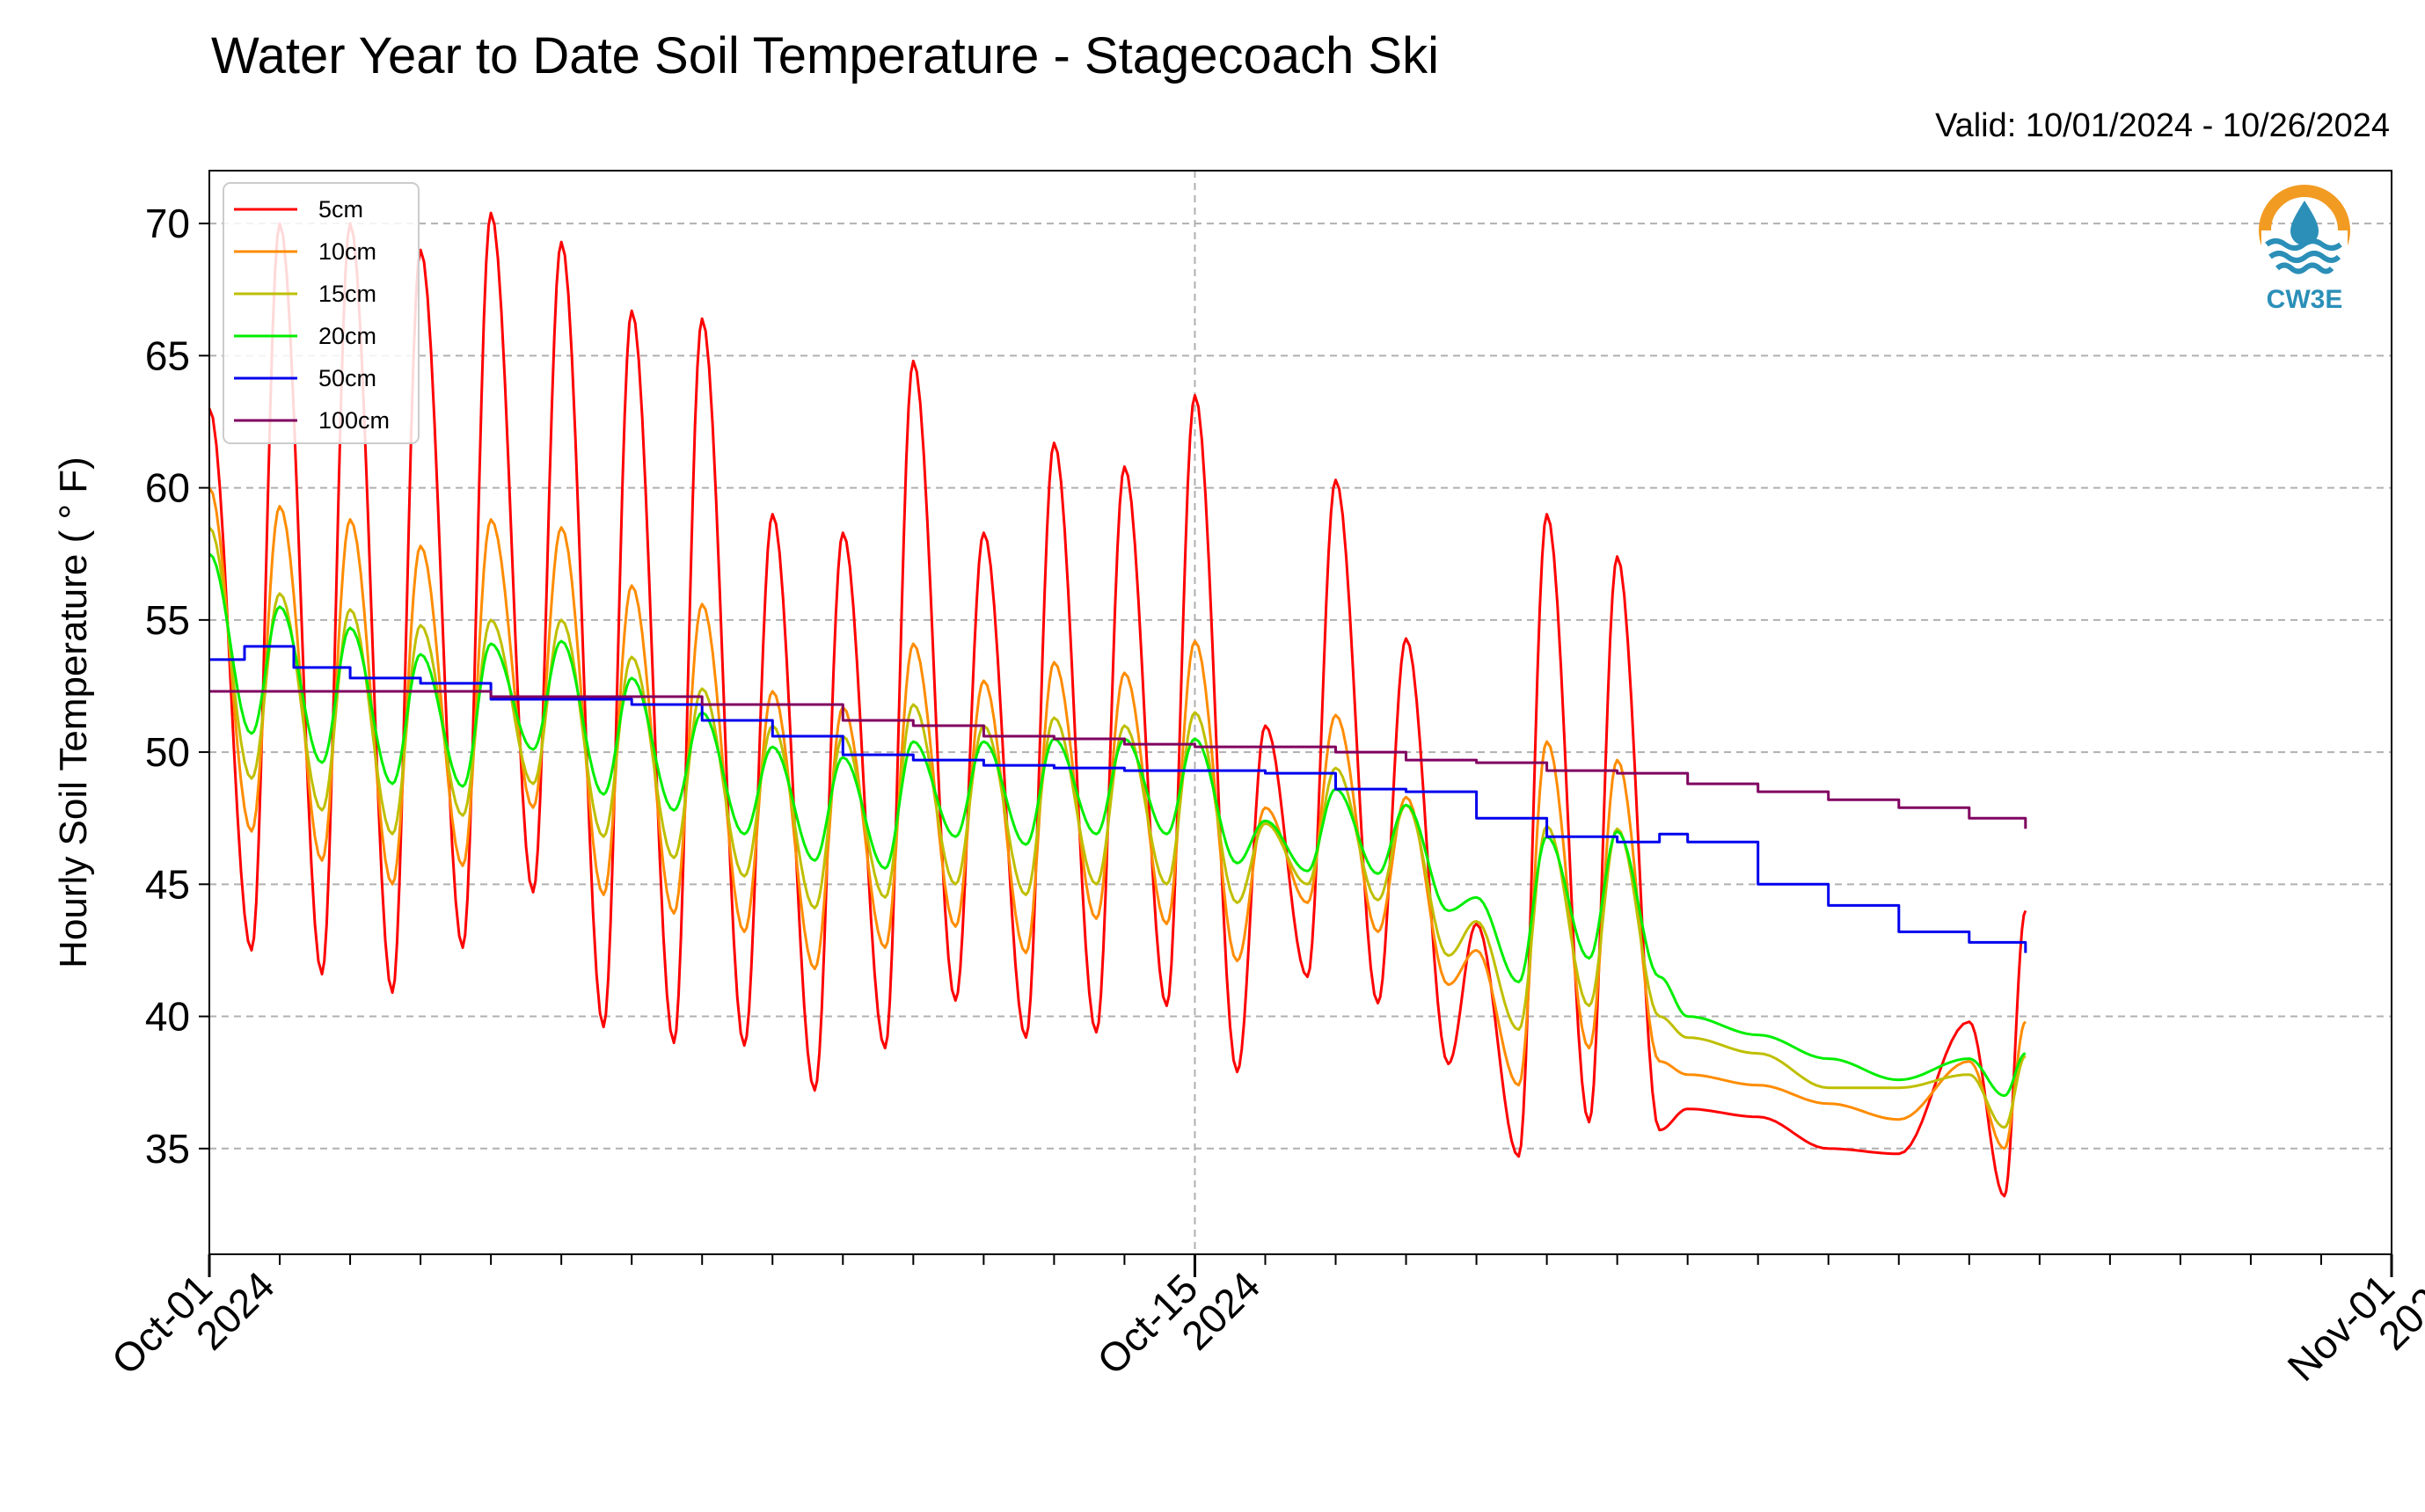 This screenshot has width=2425, height=1512. What do you see at coordinates (347, 294) in the screenshot?
I see `legend-label: 15cm` at bounding box center [347, 294].